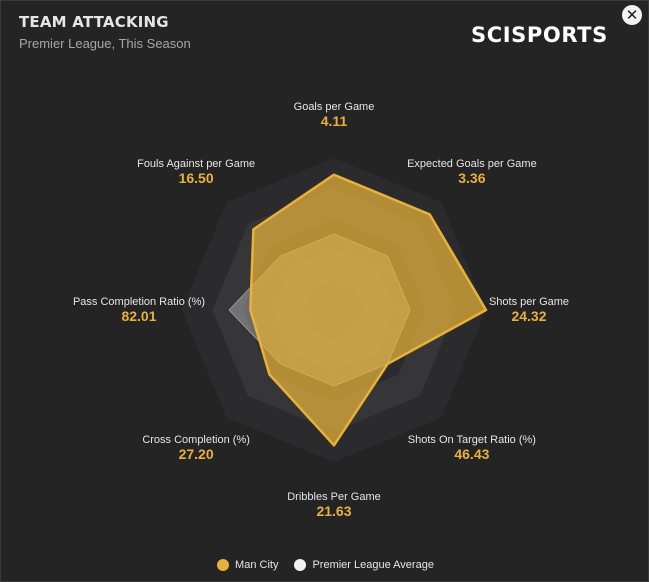 The height and width of the screenshot is (582, 649). What do you see at coordinates (139, 302) in the screenshot?
I see `axis-label: Pass Completion Ratio (%)` at bounding box center [139, 302].